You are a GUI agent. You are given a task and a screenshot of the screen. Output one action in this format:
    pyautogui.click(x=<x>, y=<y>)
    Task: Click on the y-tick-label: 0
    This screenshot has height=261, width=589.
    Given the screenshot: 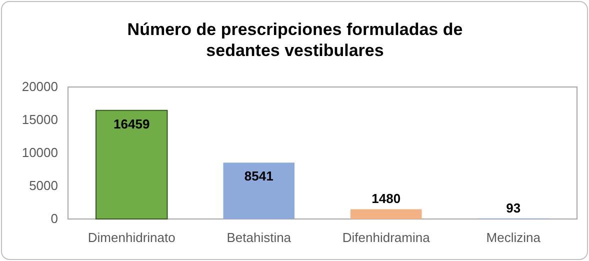 What is the action you would take?
    pyautogui.click(x=54, y=218)
    